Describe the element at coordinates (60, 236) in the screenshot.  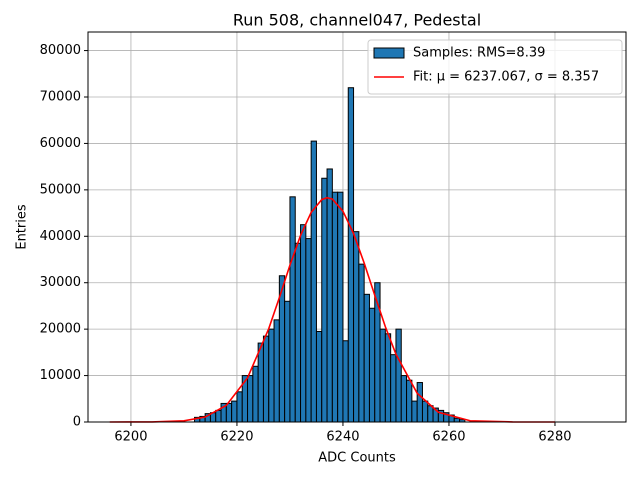
I see `y-tick-label: 40000` at that location.